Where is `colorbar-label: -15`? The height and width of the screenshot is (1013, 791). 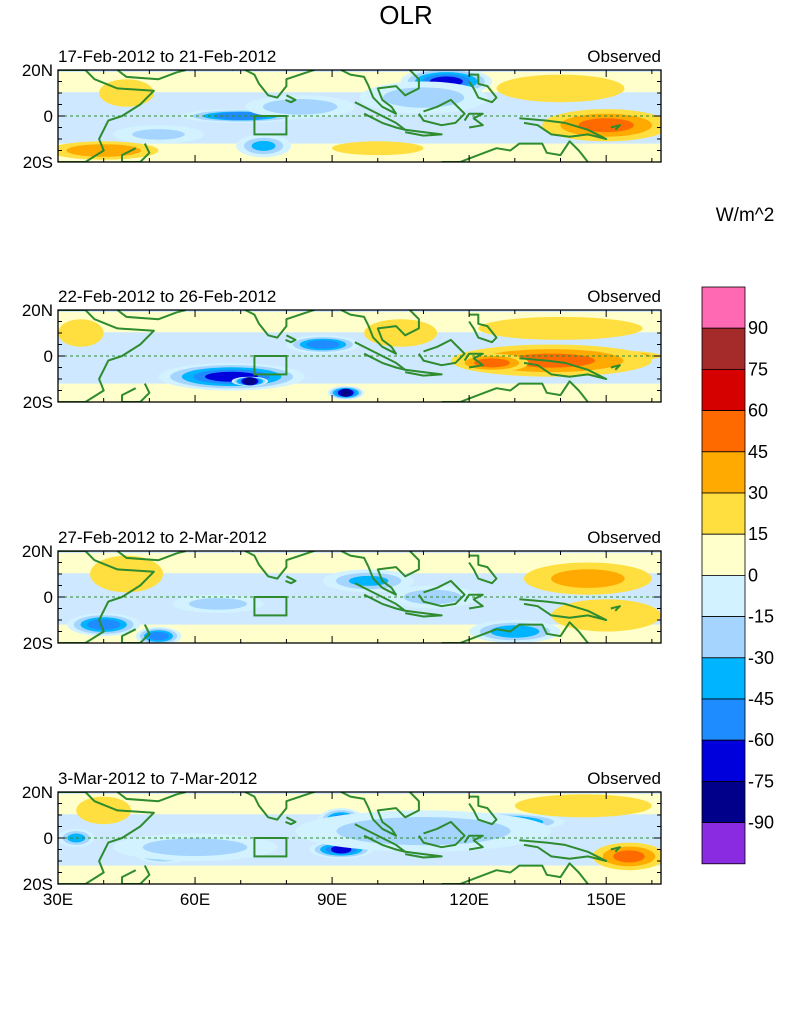
colorbar-label: -15 is located at coordinates (761, 617).